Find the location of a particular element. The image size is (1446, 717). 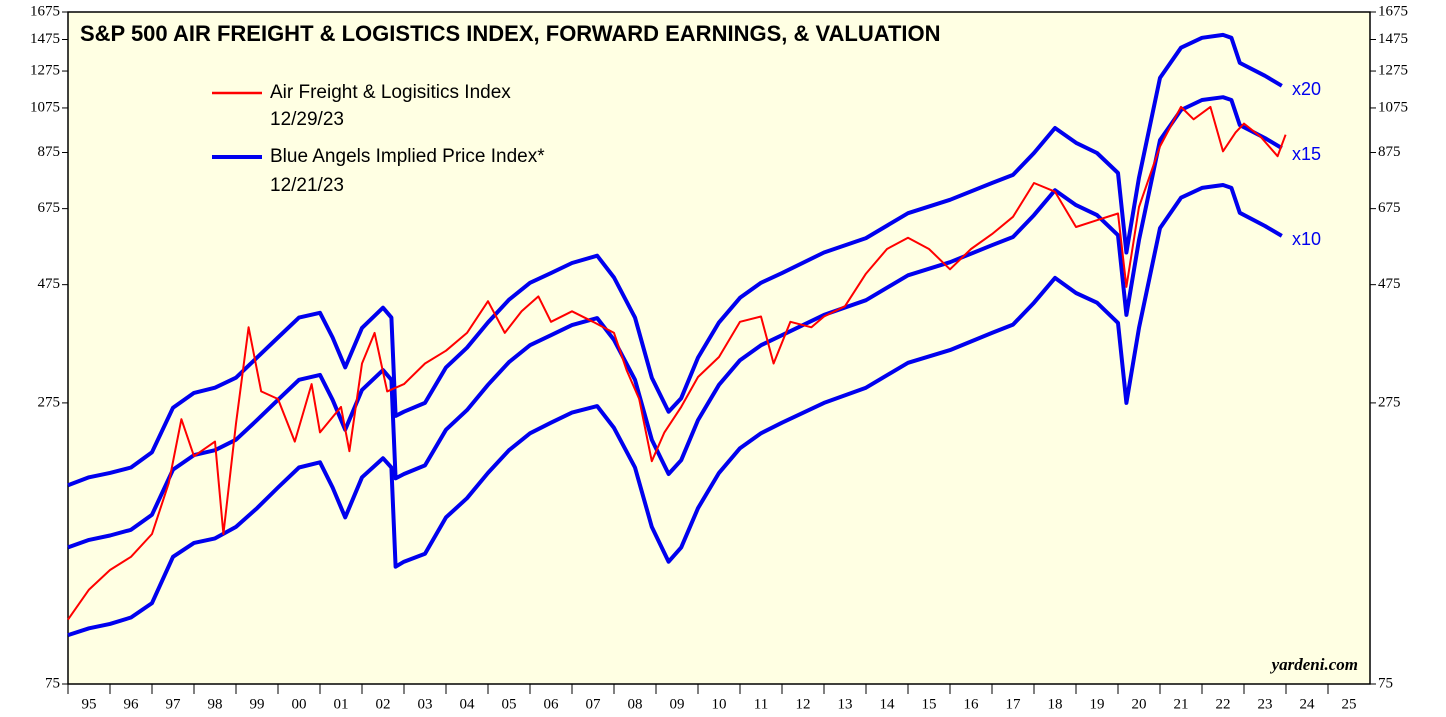

x-tick-label: 24 is located at coordinates (1308, 704).